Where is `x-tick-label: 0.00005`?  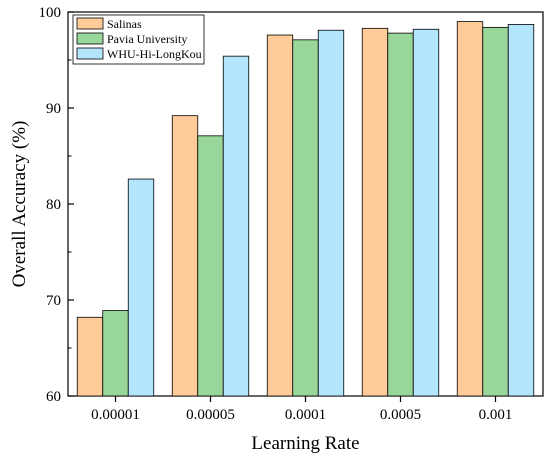
x-tick-label: 0.00005 is located at coordinates (210, 415).